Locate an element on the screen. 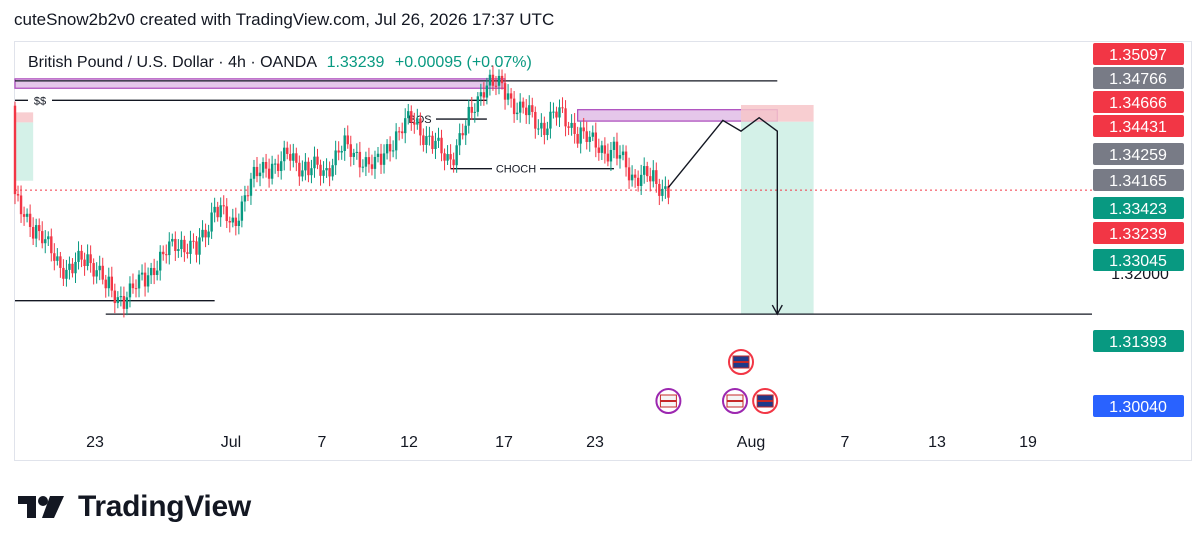  price-badge-label: 1.30040 is located at coordinates (1138, 407).